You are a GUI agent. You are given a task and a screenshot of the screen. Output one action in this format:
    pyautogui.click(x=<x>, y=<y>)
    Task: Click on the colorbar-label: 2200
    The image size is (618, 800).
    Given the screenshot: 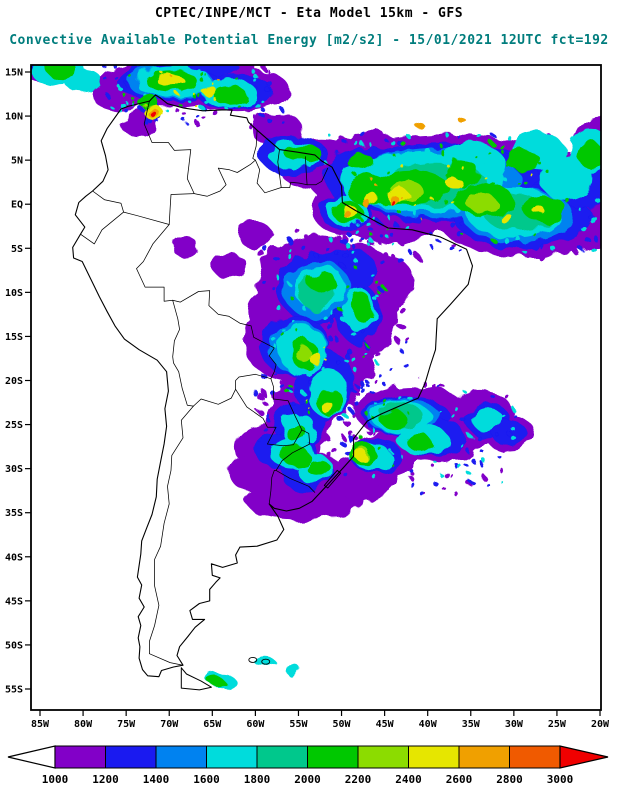 What is the action you would take?
    pyautogui.click(x=358, y=779)
    